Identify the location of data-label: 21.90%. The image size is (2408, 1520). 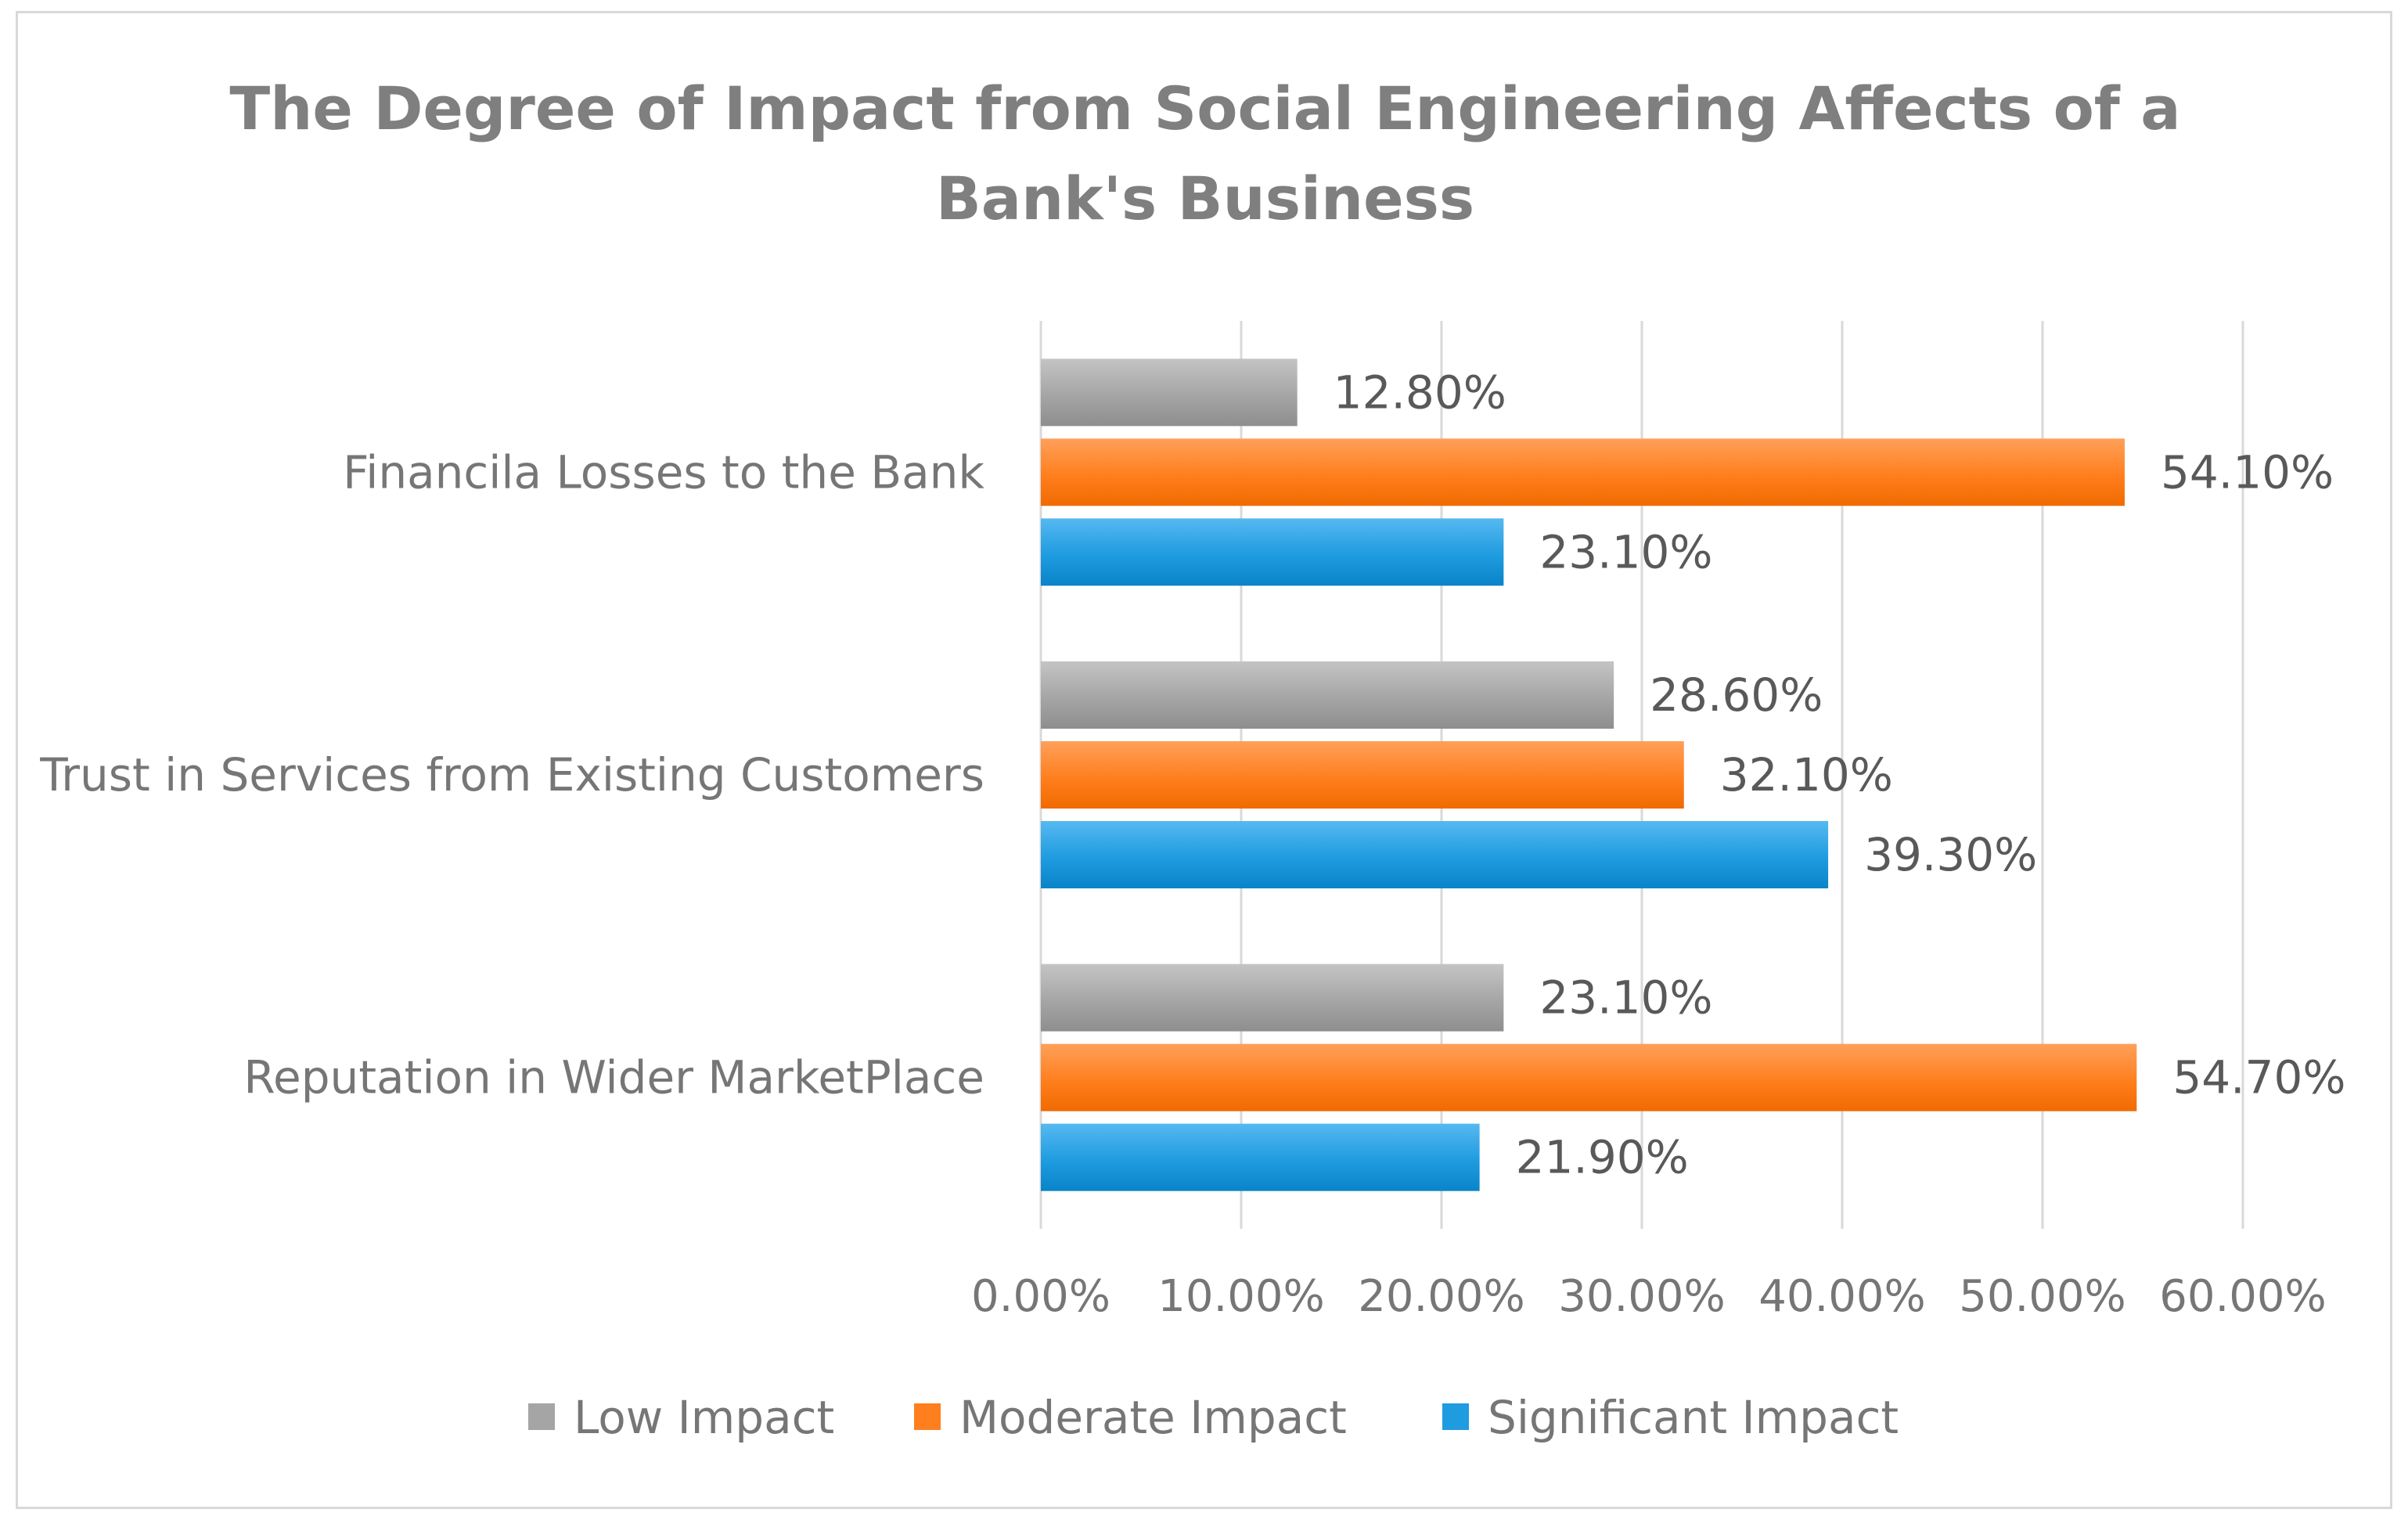
(1602, 1157).